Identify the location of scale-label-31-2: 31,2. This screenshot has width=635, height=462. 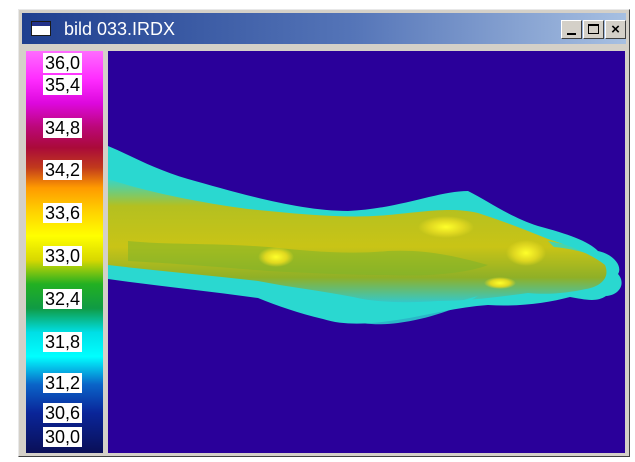
(63, 383).